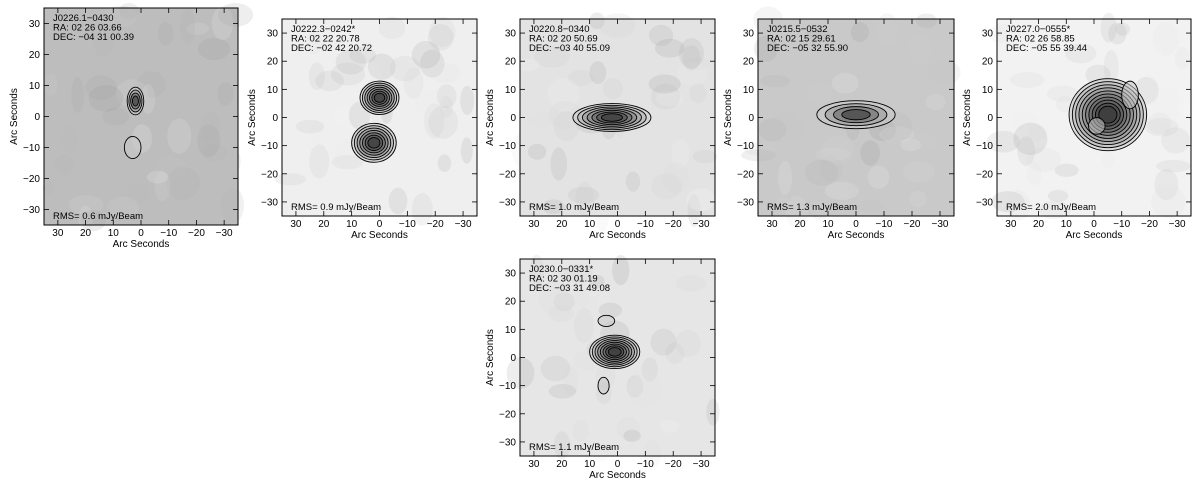  I want to click on x-tick-label: 10, so click(828, 224).